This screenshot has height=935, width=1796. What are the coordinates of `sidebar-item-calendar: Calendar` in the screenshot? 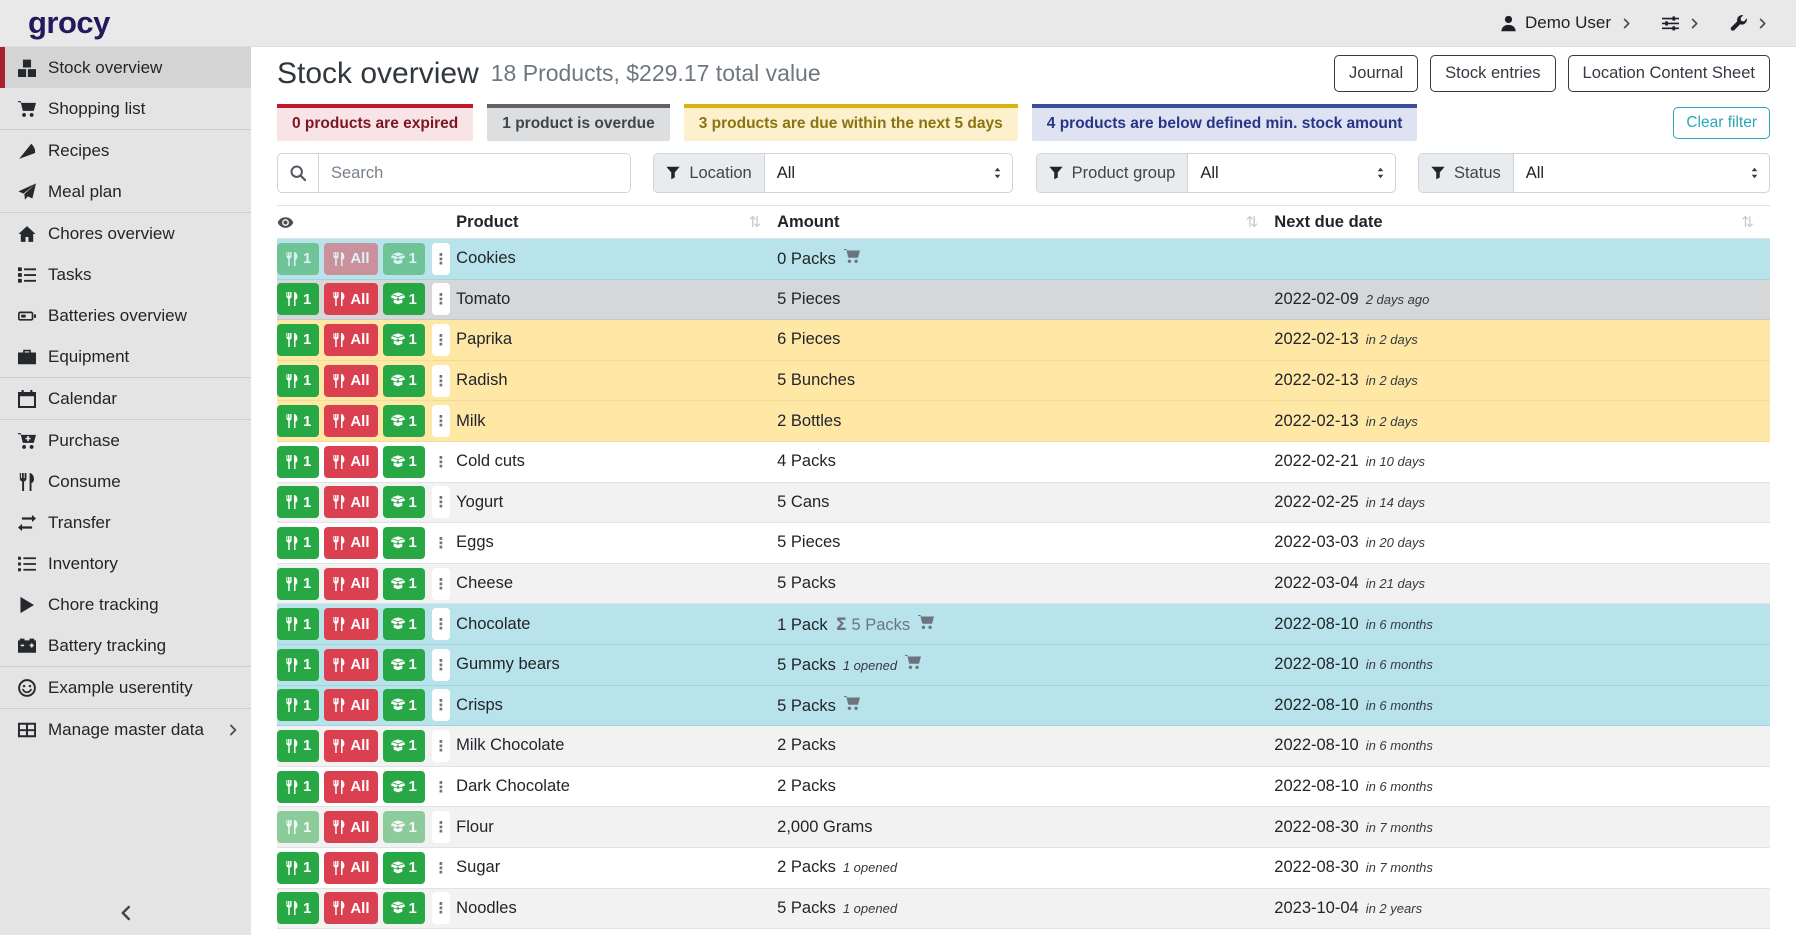 It's located at (125, 398).